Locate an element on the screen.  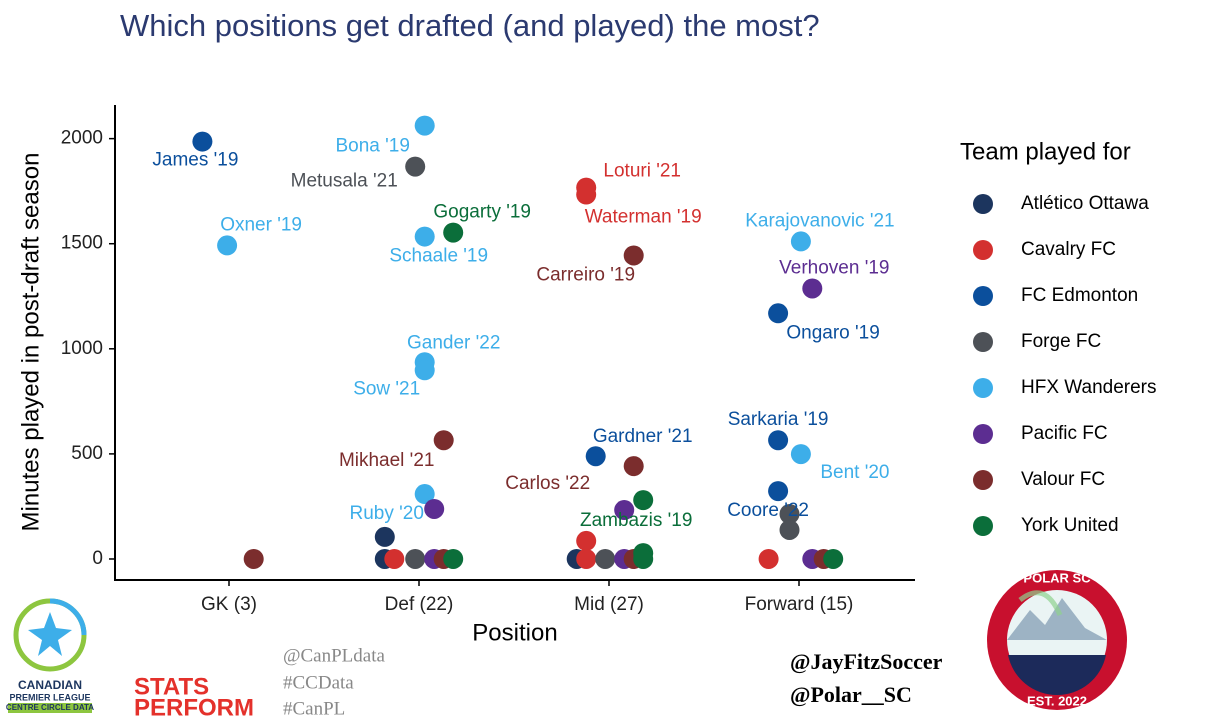
point-label: Waterman '19 is located at coordinates (643, 217).